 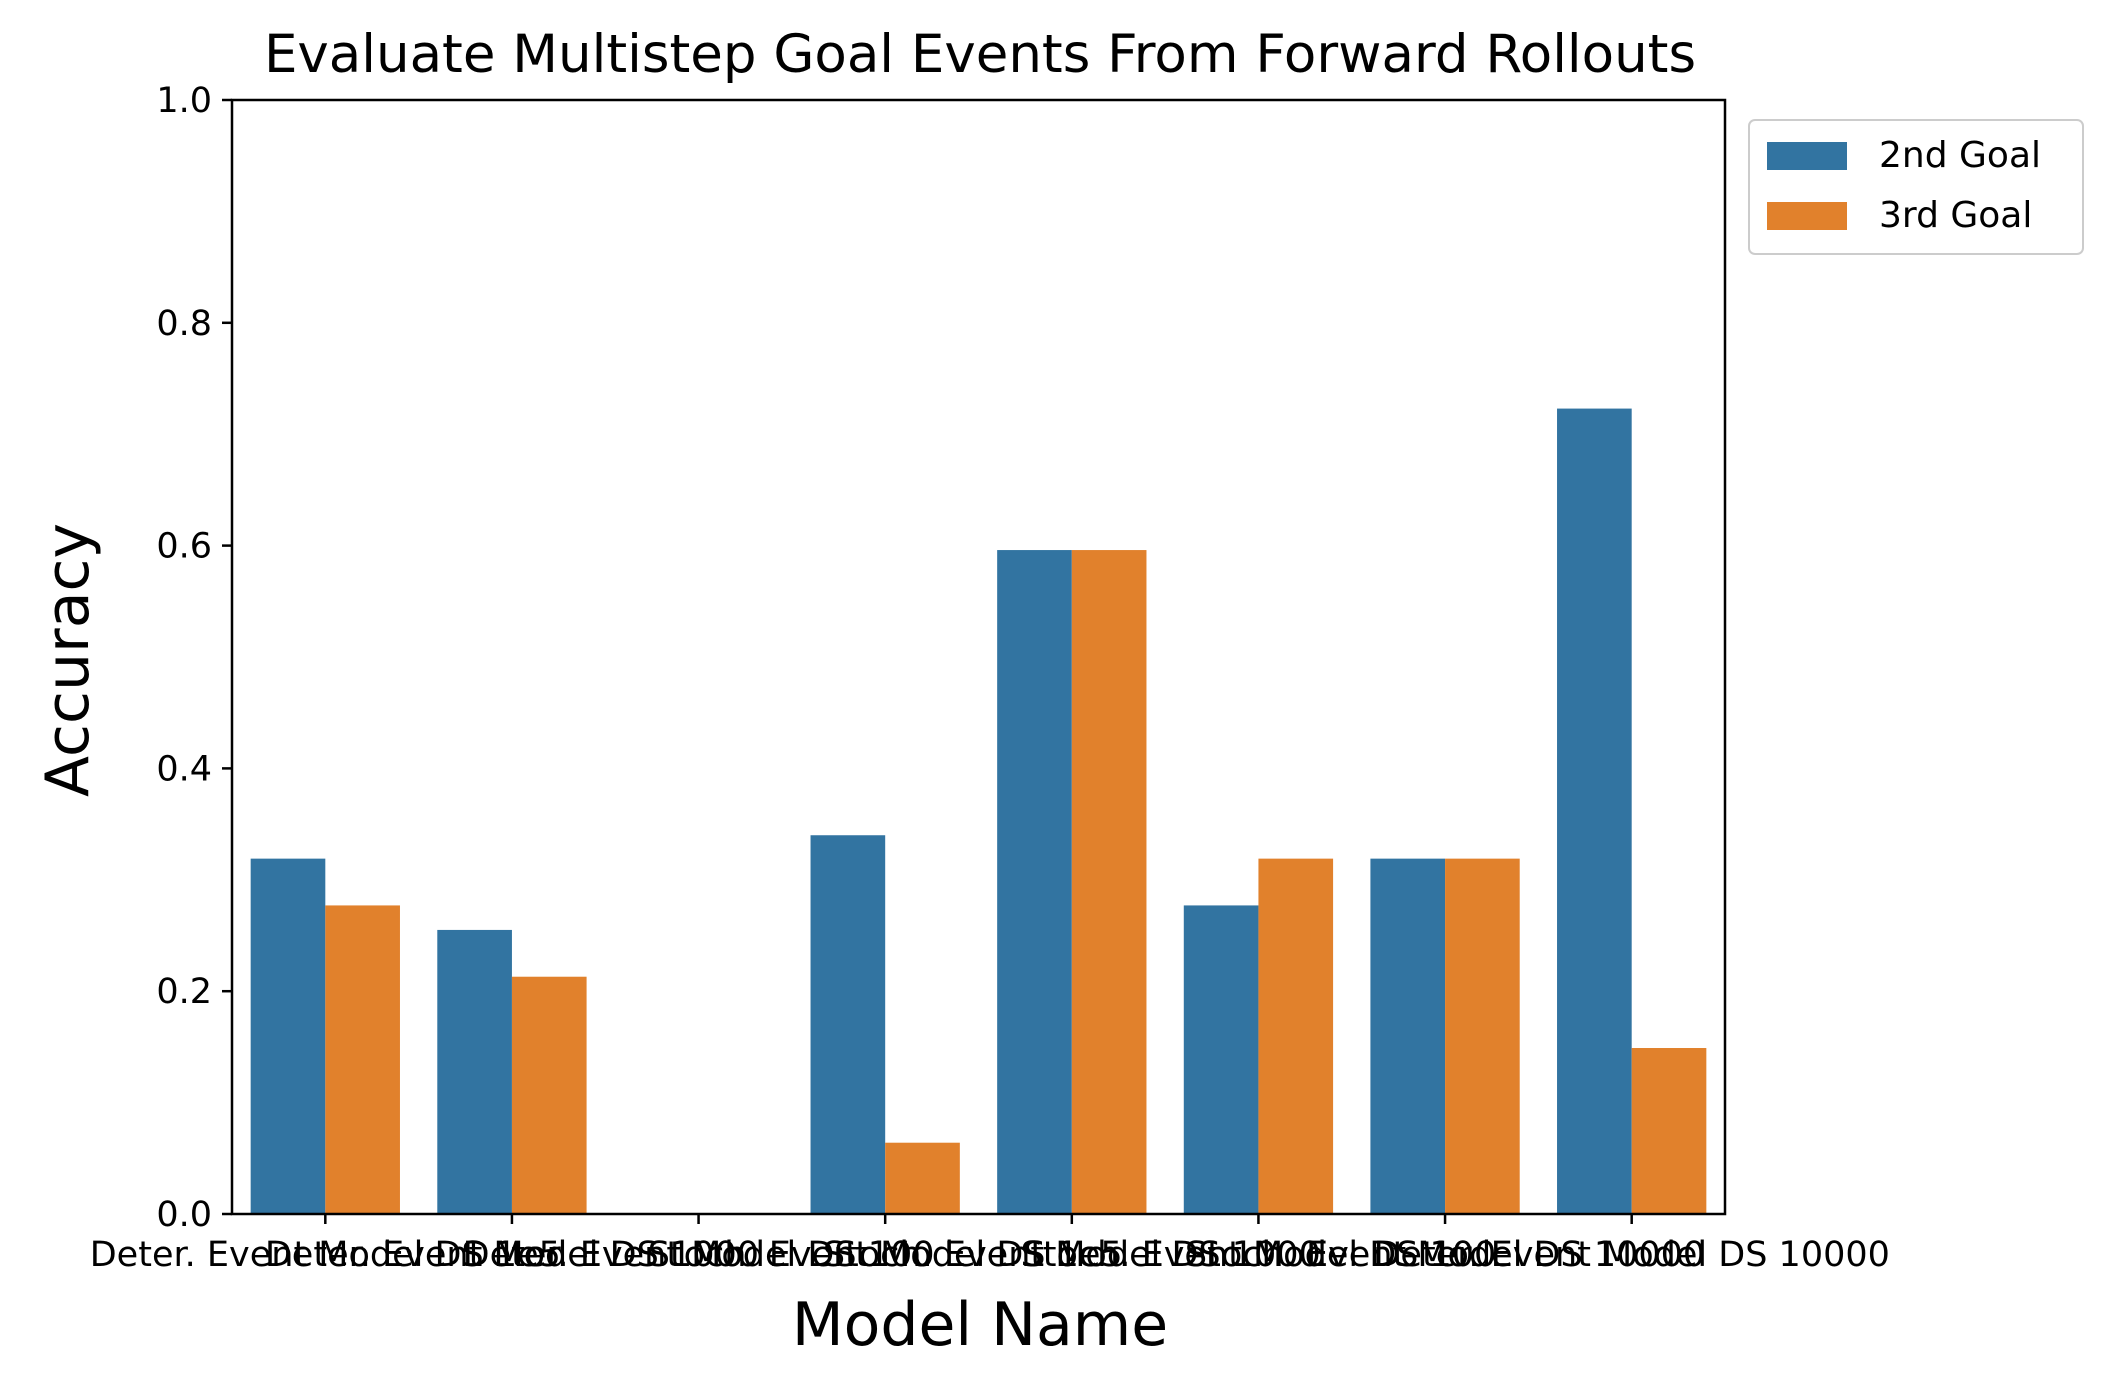 What do you see at coordinates (184, 992) in the screenshot?
I see `y-tick-label: 0.2` at bounding box center [184, 992].